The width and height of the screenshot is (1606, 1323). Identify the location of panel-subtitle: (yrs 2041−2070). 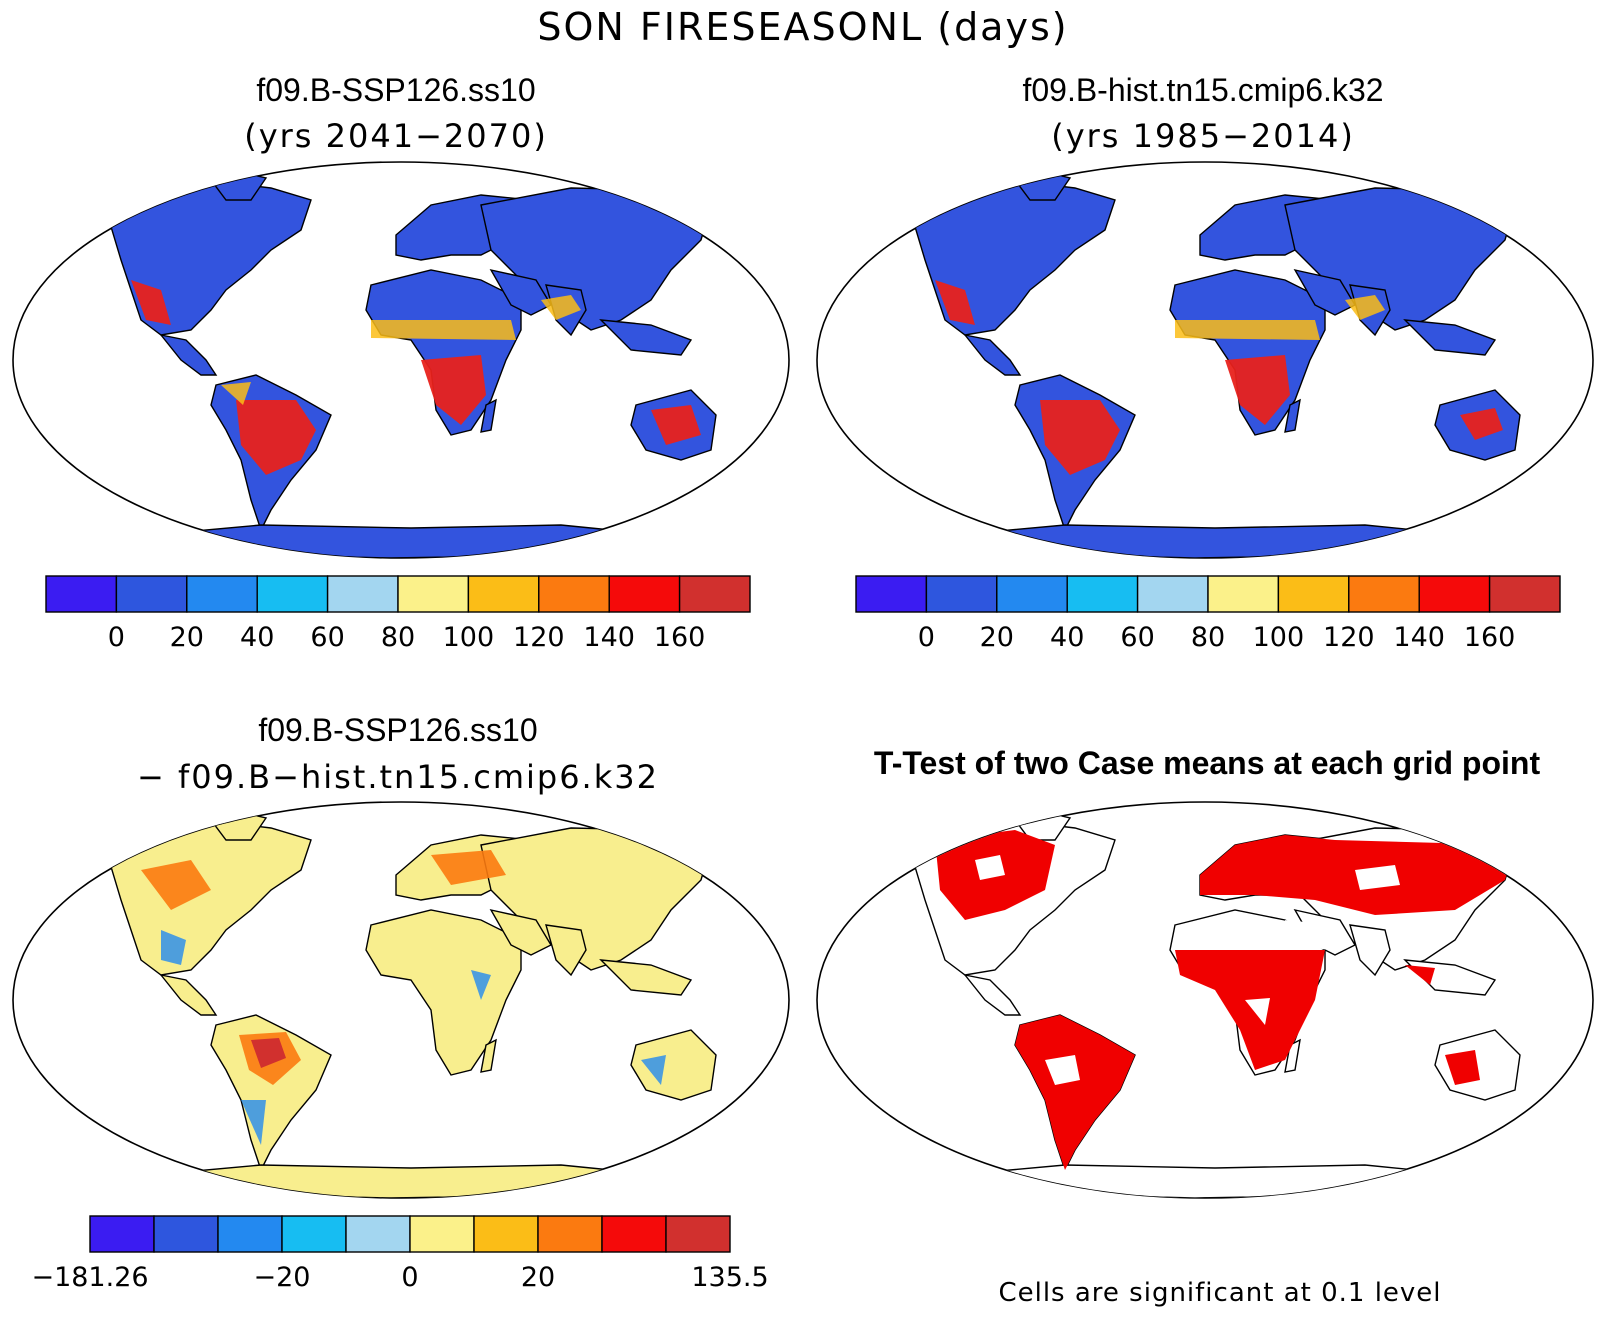
(396, 136).